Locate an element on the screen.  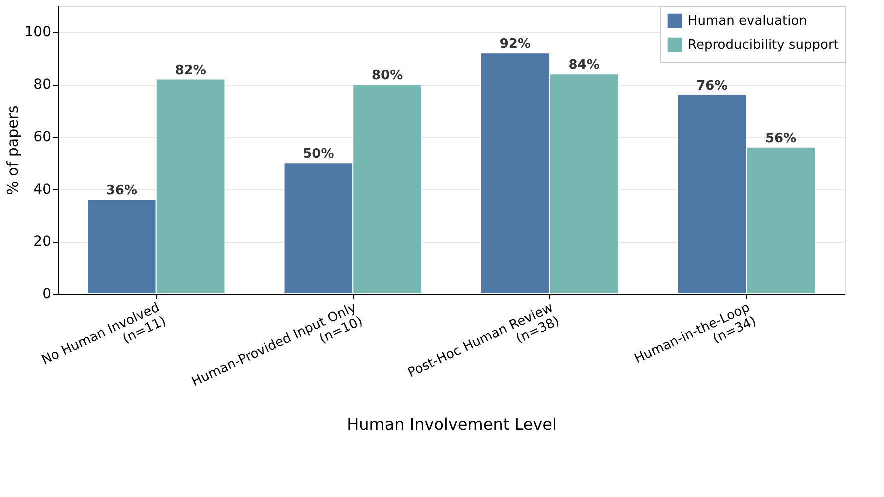
y-tick-label: 60 is located at coordinates (43, 137).